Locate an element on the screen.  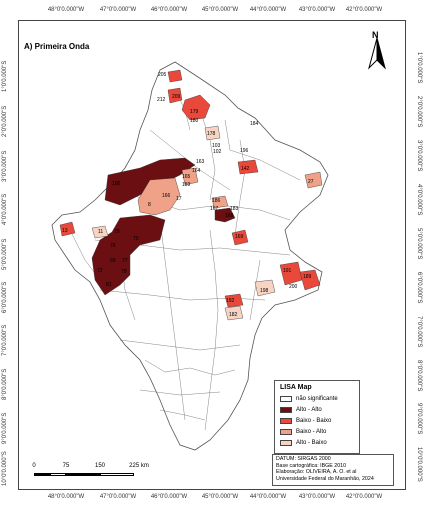
scale-label: 225 km is located at coordinates (139, 466).